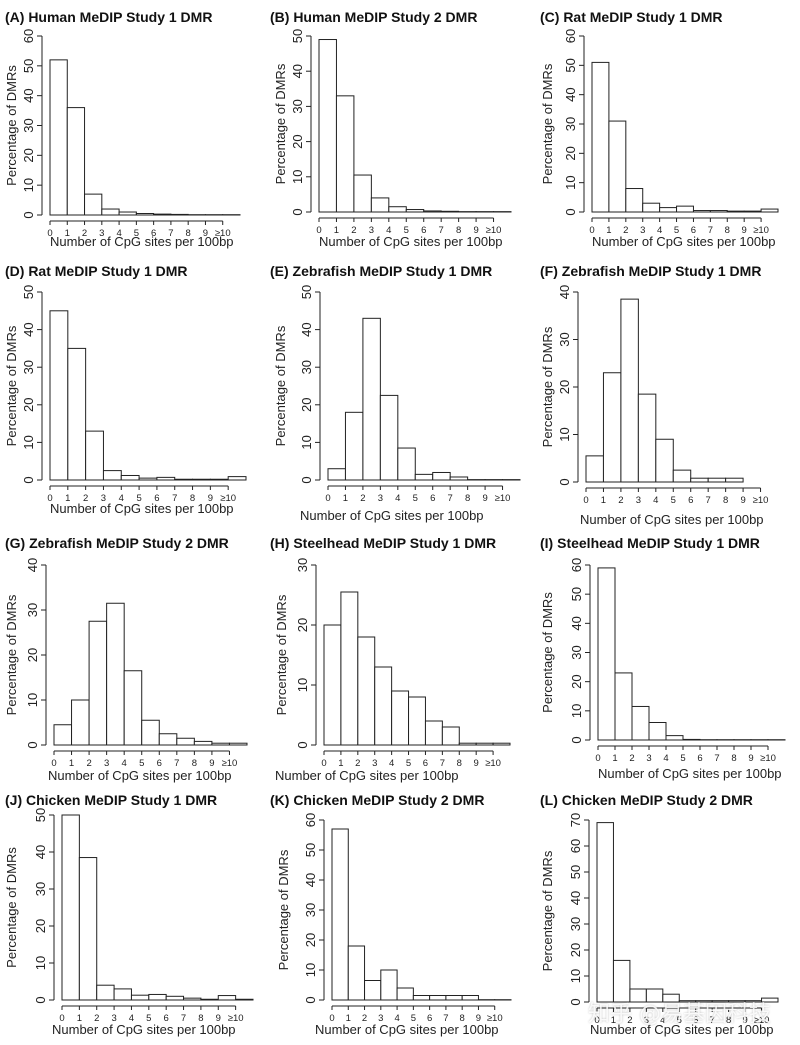 This screenshot has height=1045, width=800. I want to click on chart-title: (C) Rat MeDIP Study 1 DMR, so click(631, 17).